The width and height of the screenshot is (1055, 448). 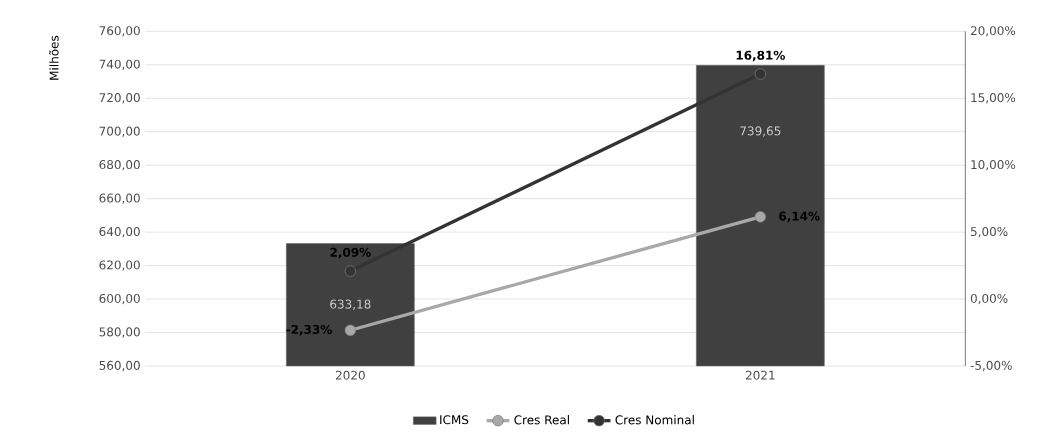 What do you see at coordinates (119, 131) in the screenshot?
I see `y-tick-label: 700,00` at bounding box center [119, 131].